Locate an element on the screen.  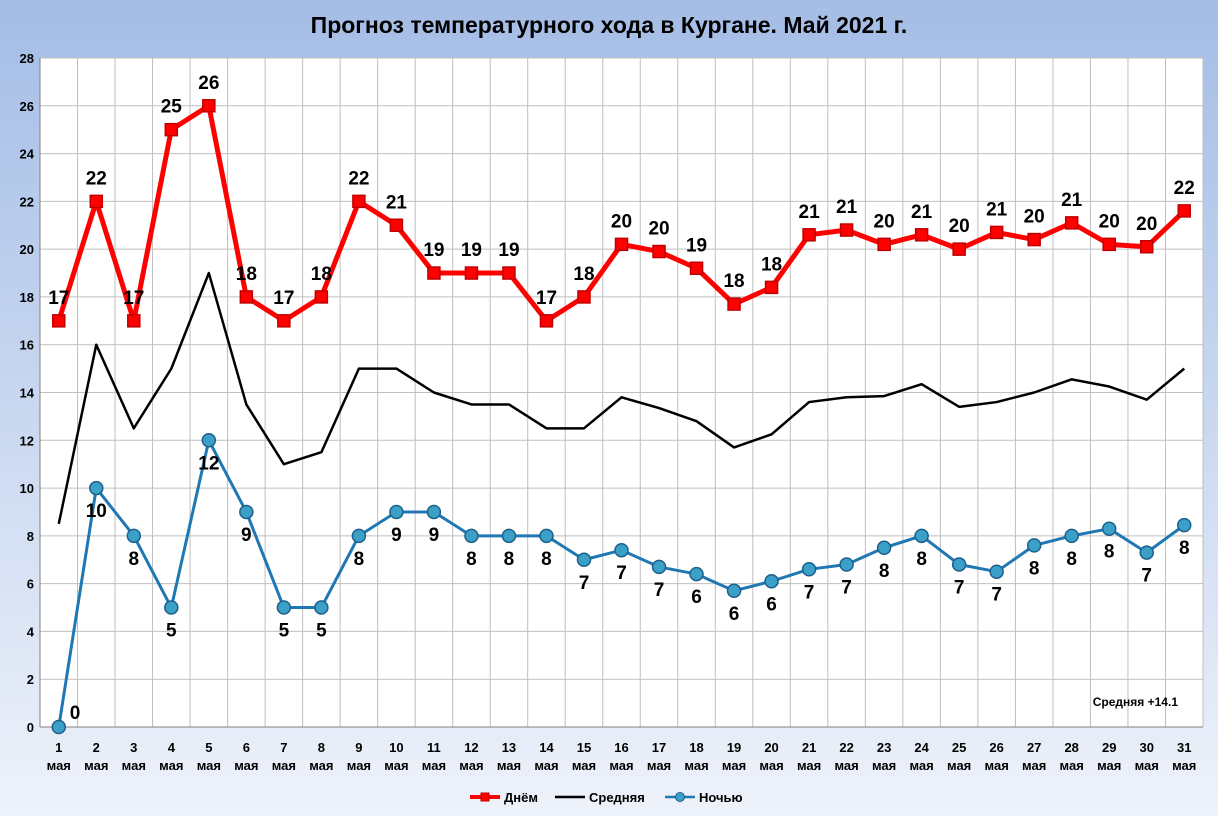
y-tick-label: 20 is located at coordinates (27, 249).